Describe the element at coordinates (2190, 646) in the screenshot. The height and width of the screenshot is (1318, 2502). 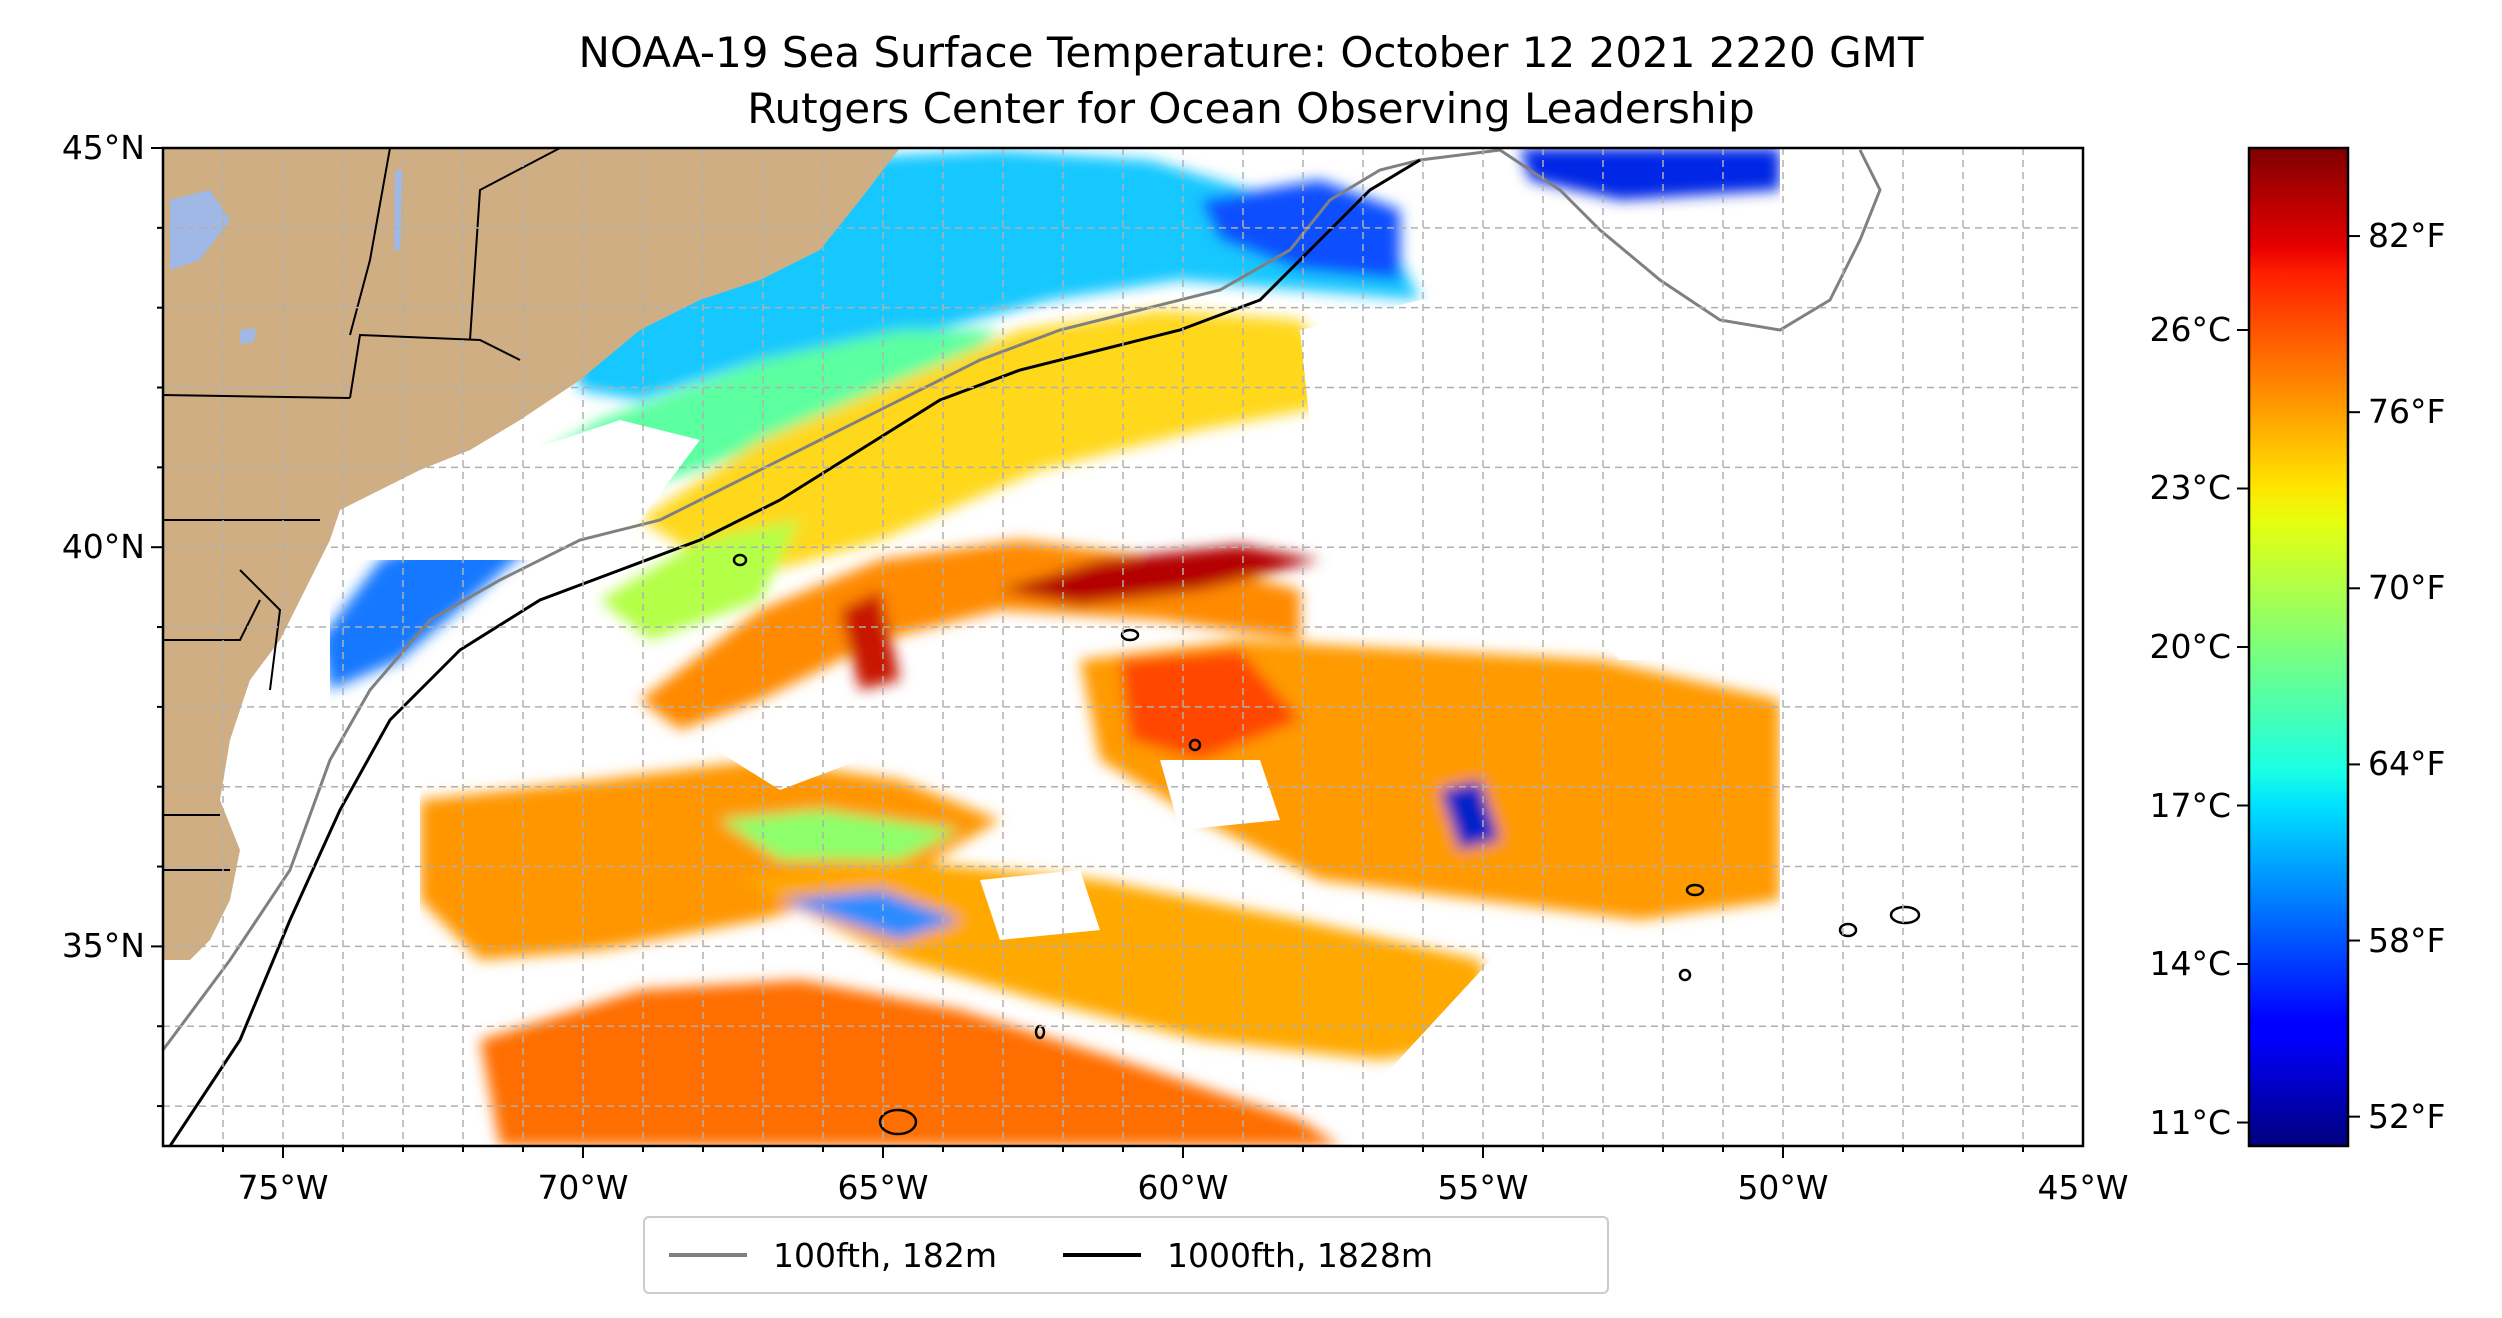
I see `colorbar-label-celsius: 20°C` at that location.